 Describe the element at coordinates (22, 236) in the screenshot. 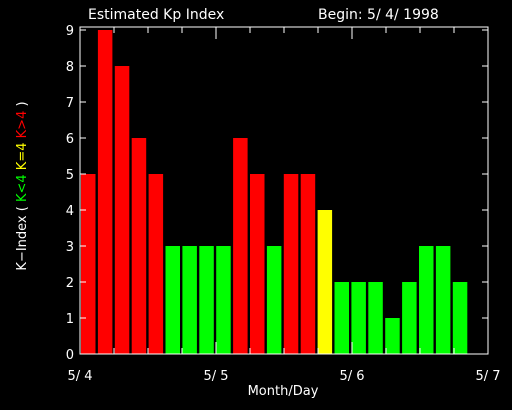

I see `y-axis-label-prefix: K−Index (` at that location.